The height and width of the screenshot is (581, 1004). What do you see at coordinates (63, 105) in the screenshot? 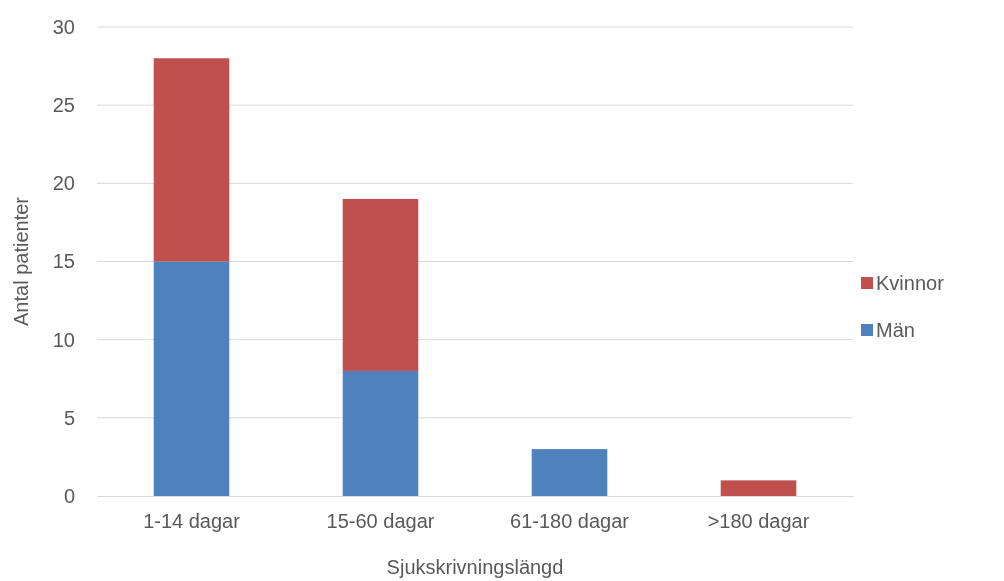
I see `y-tick-label: 25` at bounding box center [63, 105].